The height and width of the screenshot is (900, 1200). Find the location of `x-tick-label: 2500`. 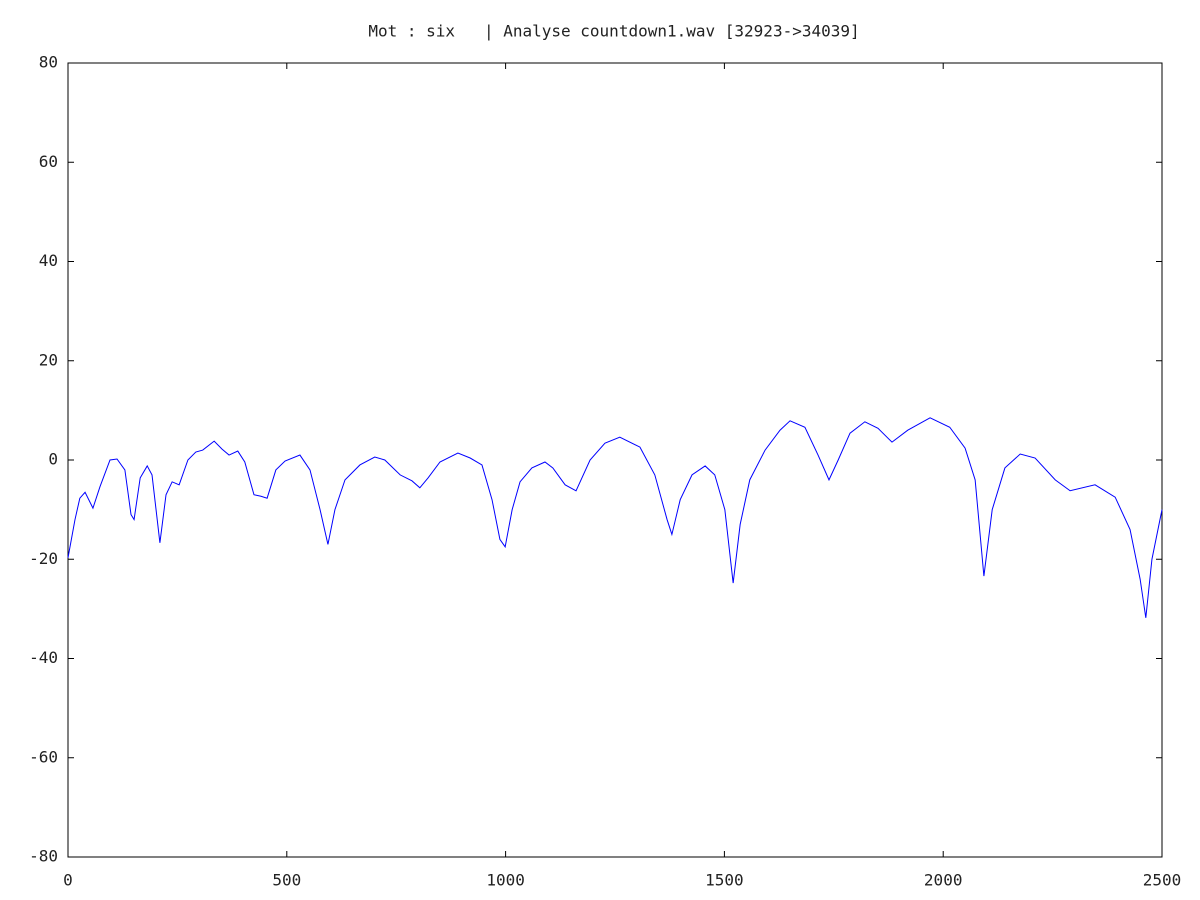

x-tick-label: 2500 is located at coordinates (1162, 880).